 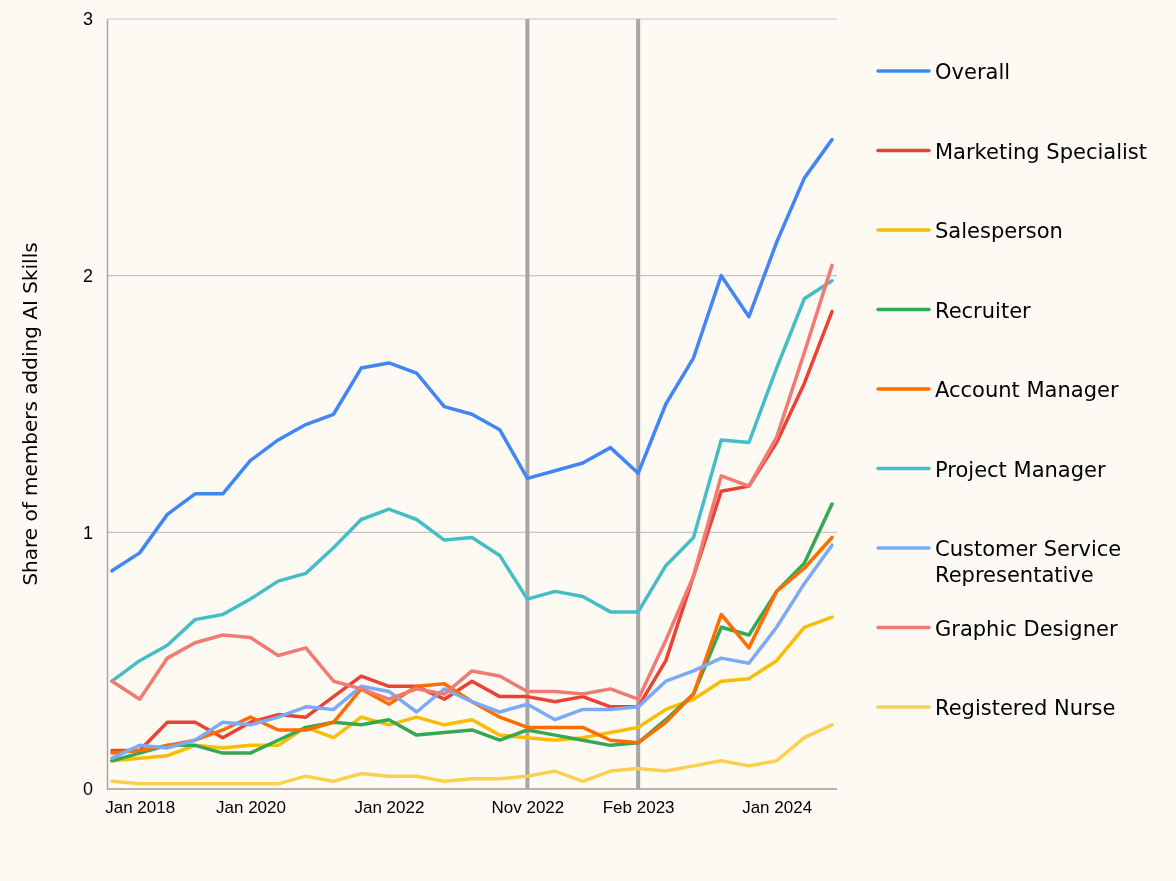 What do you see at coordinates (250, 808) in the screenshot?
I see `x-tick-label: Jan 2020` at bounding box center [250, 808].